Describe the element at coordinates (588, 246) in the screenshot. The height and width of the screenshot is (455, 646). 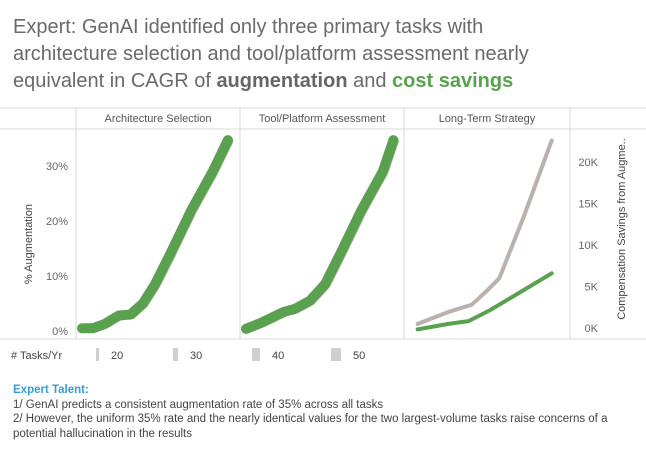
I see `y-right-tick-label: 10K` at that location.